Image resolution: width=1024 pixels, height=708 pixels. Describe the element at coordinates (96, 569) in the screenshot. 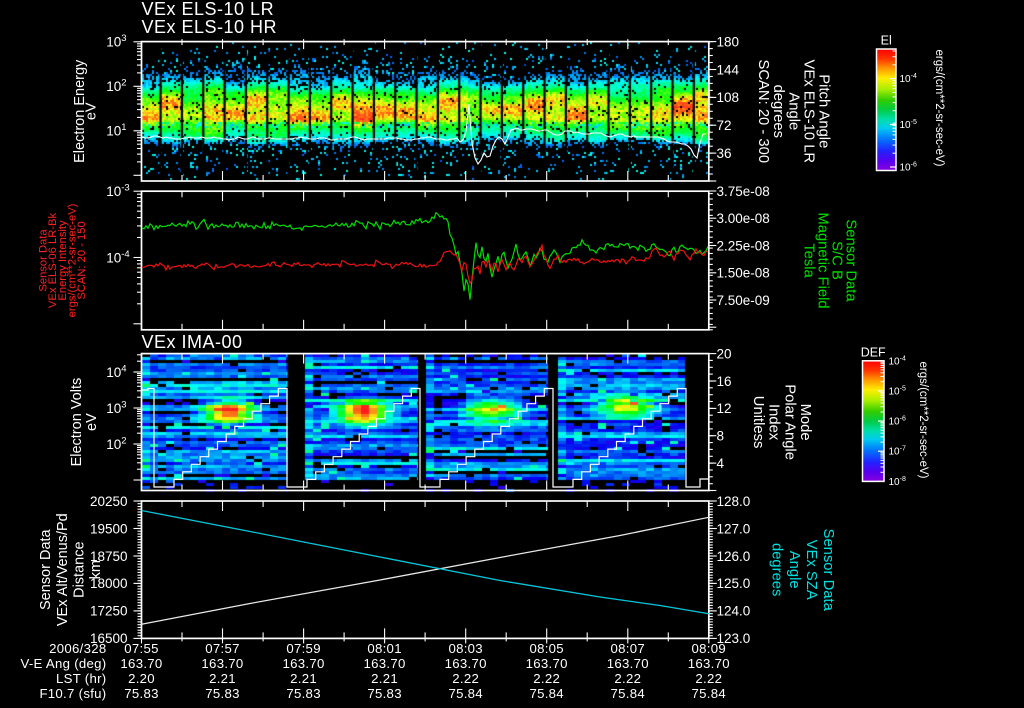

I see `svg-text: km` at that location.